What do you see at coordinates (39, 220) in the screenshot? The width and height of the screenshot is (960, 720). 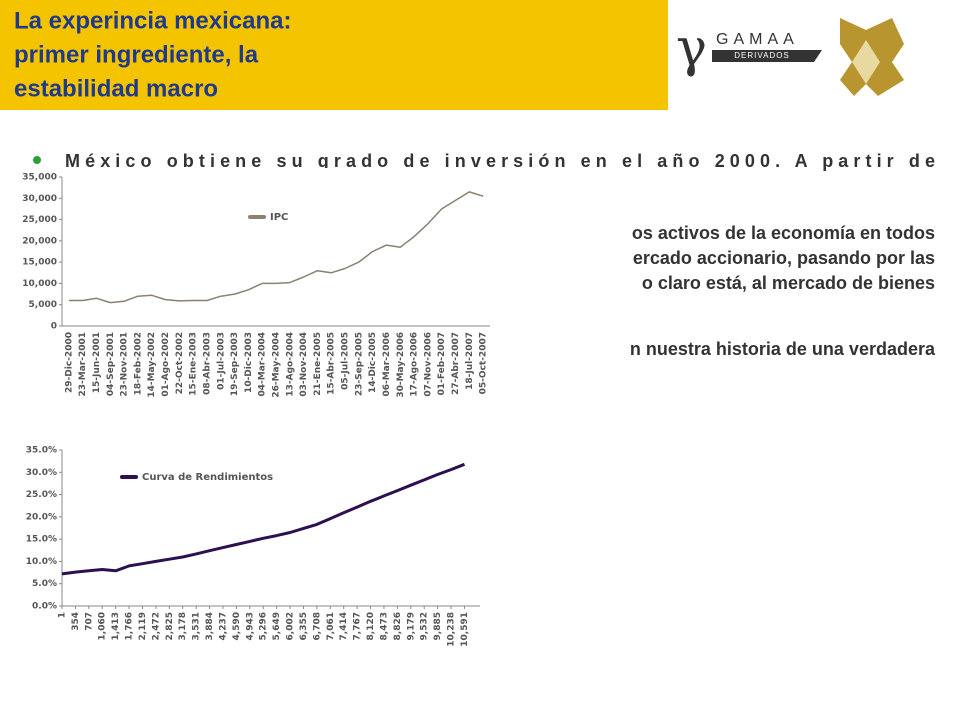 I see `y-tick-label: 25,000` at bounding box center [39, 220].